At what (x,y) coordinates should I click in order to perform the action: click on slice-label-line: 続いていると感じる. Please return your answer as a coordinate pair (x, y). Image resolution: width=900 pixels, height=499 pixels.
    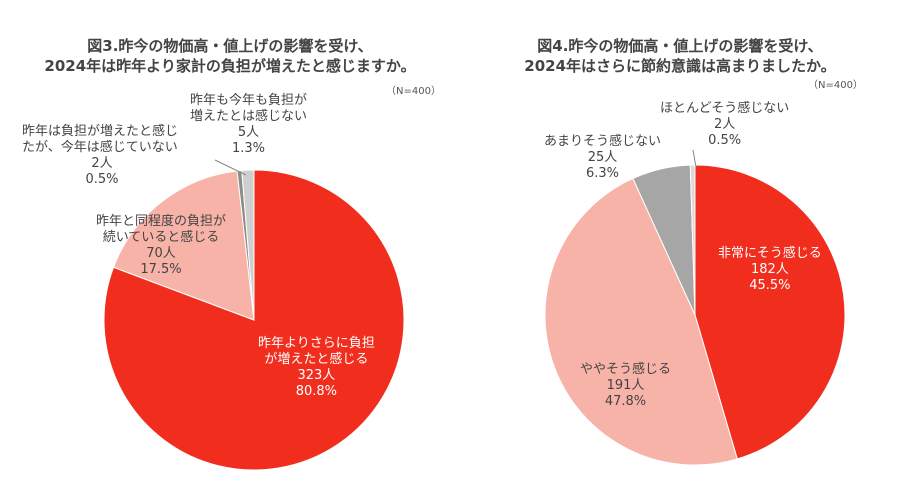
    Looking at the image, I should click on (161, 237).